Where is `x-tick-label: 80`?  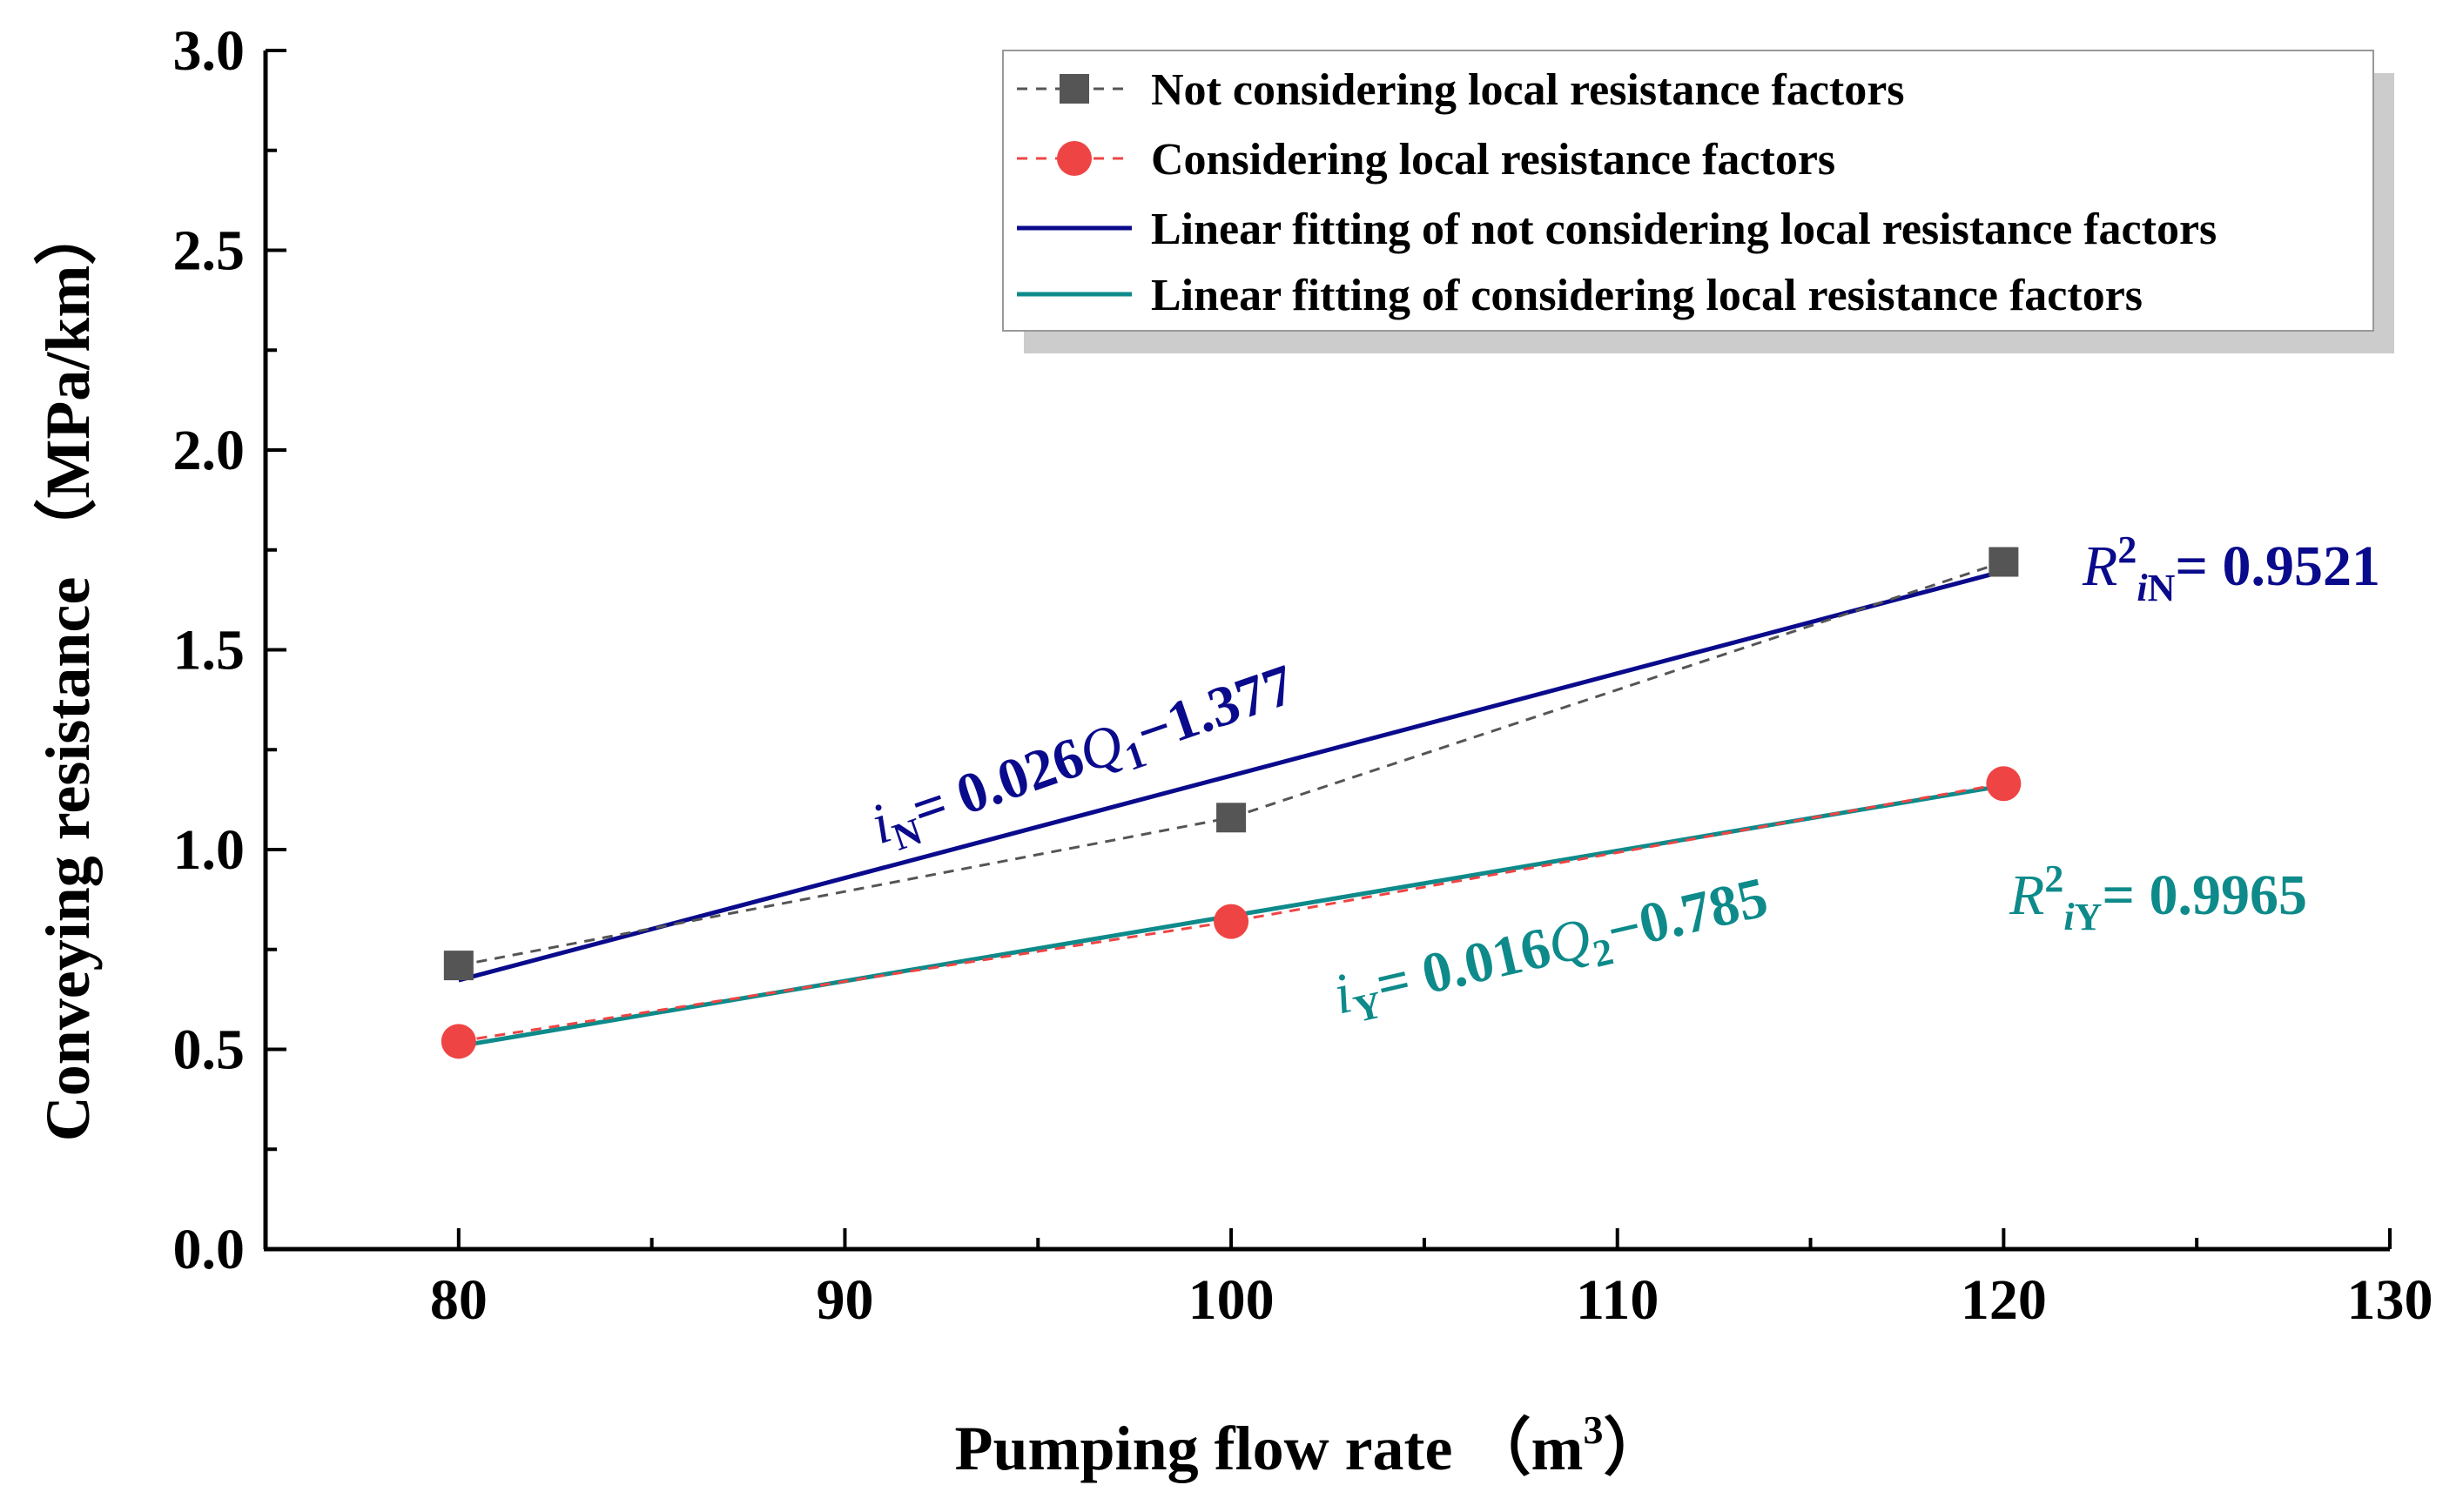
x-tick-label: 80 is located at coordinates (459, 1300).